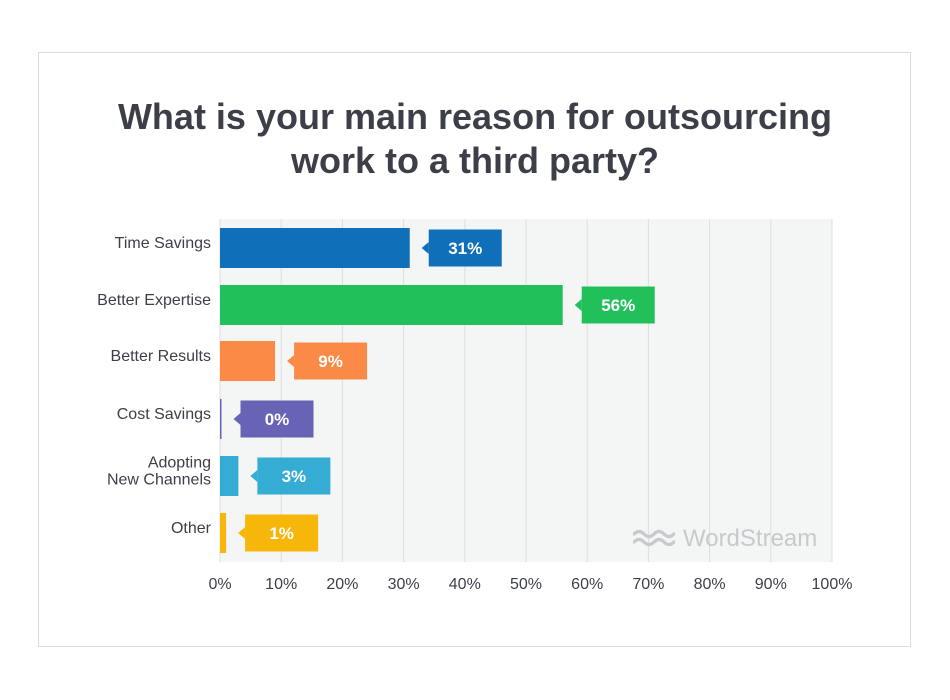 The image size is (950, 700). What do you see at coordinates (219, 584) in the screenshot?
I see `x-tick-label-0: 0%` at bounding box center [219, 584].